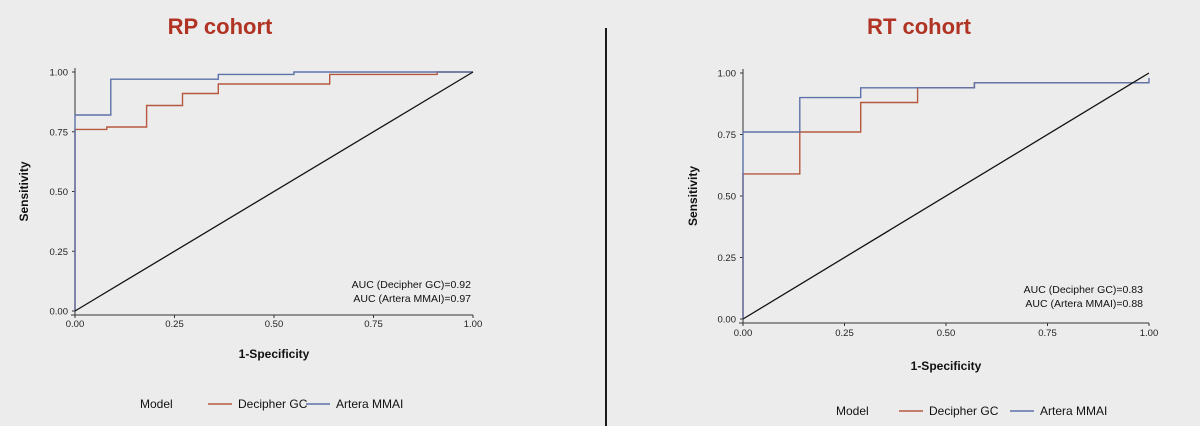 The height and width of the screenshot is (426, 1200). Describe the element at coordinates (1084, 304) in the screenshot. I see `auc-annotation: AUC (Artera MMAI)=0.88` at that location.